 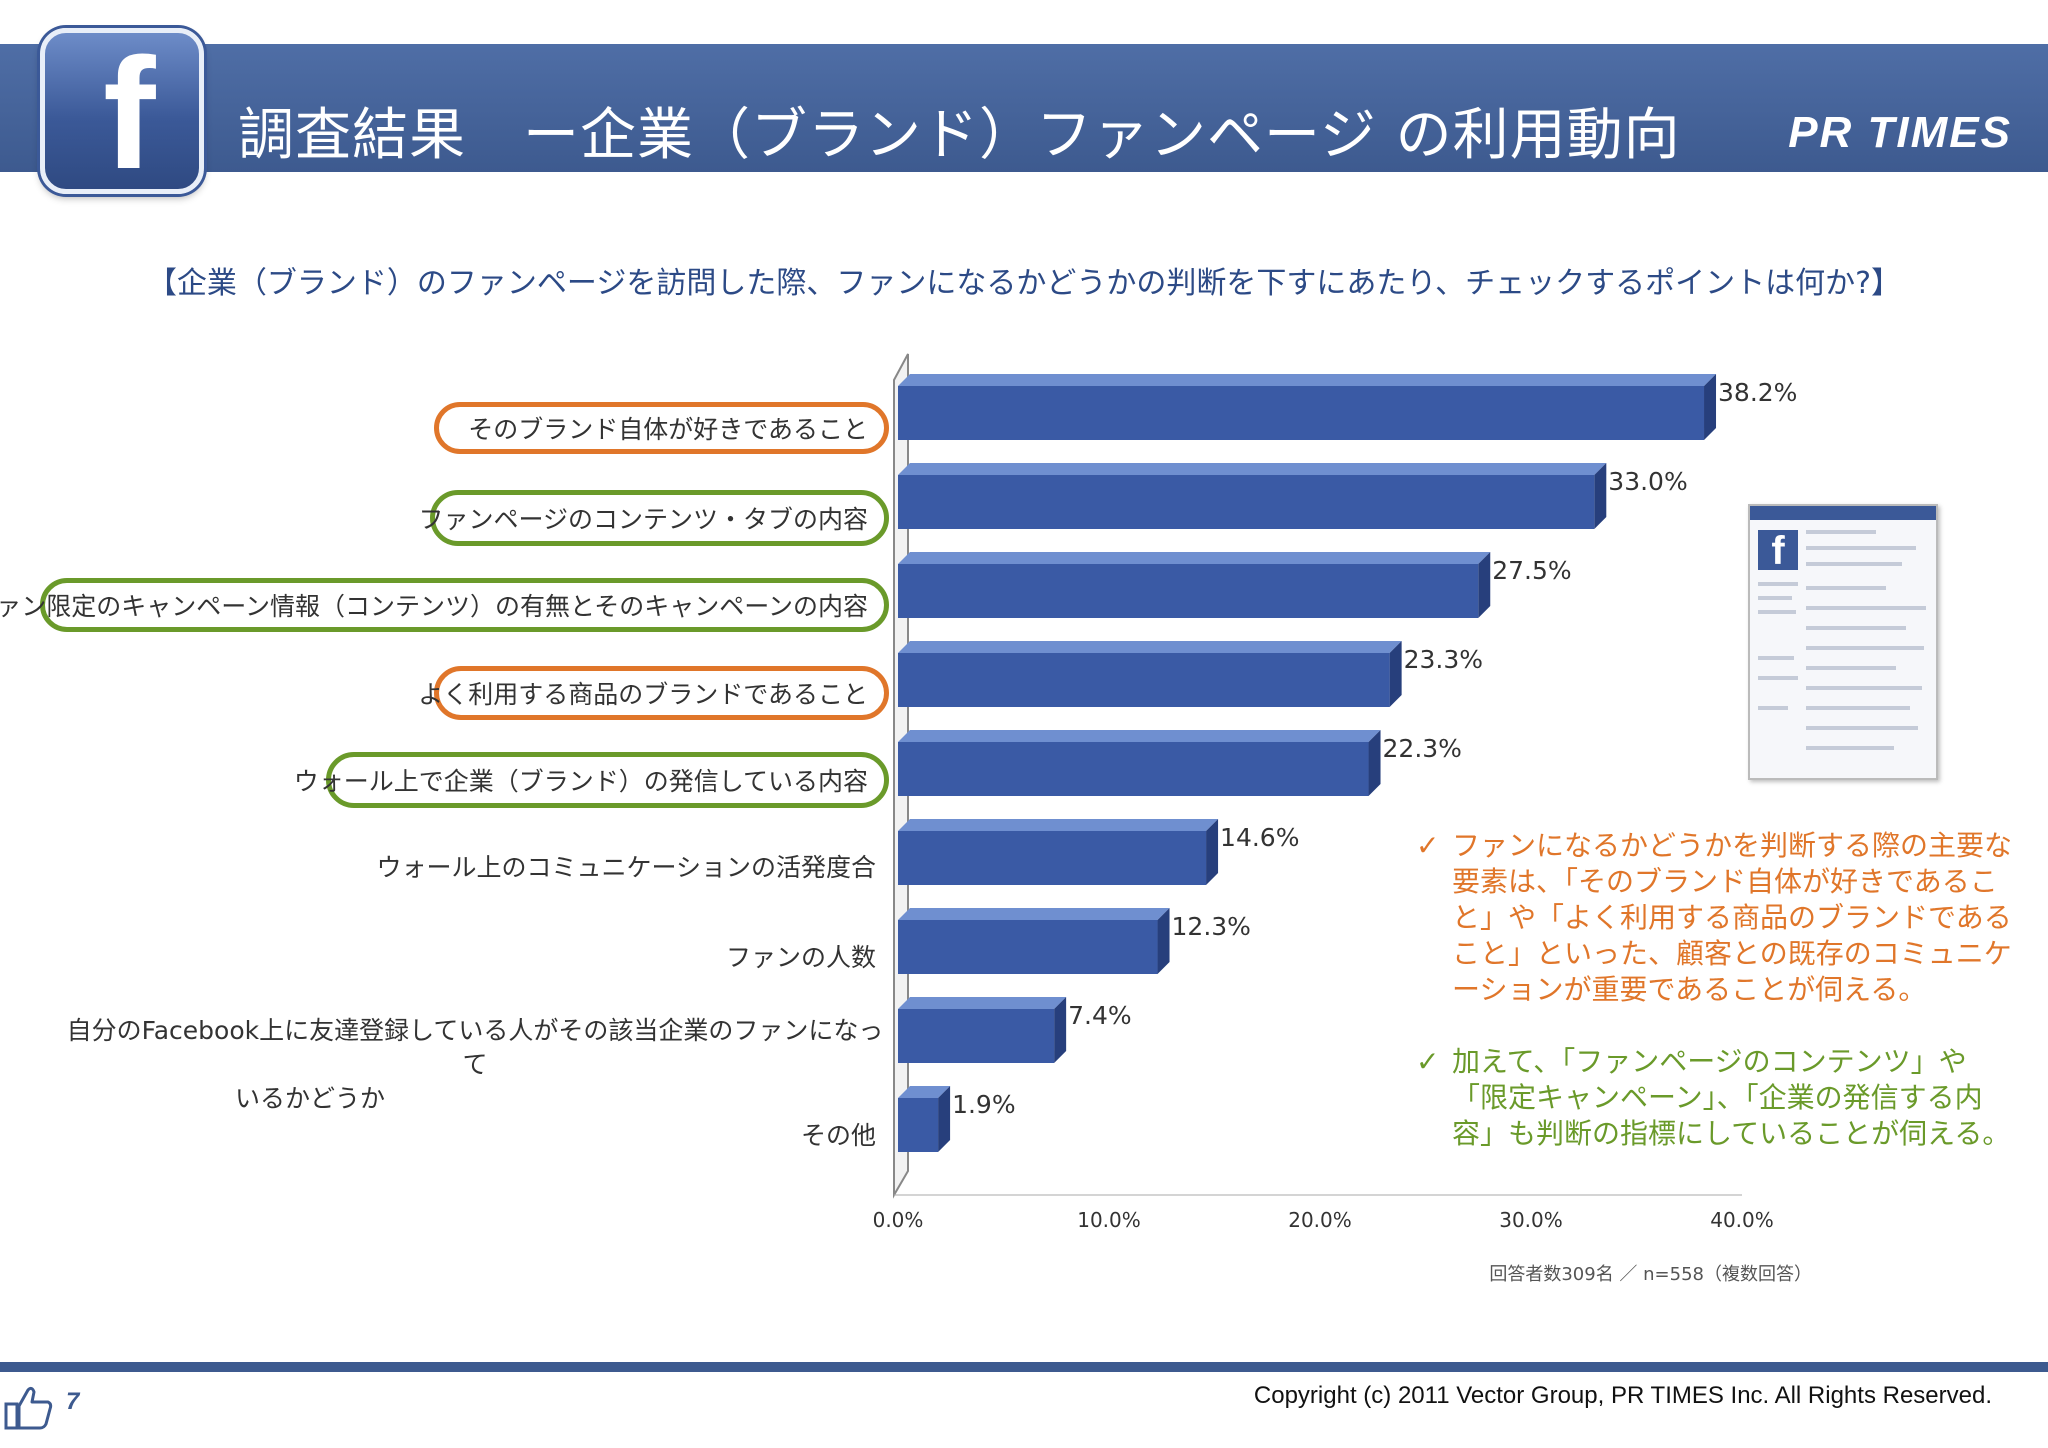 I want to click on thumbnail-facebook-icon: f, so click(x=1778, y=551).